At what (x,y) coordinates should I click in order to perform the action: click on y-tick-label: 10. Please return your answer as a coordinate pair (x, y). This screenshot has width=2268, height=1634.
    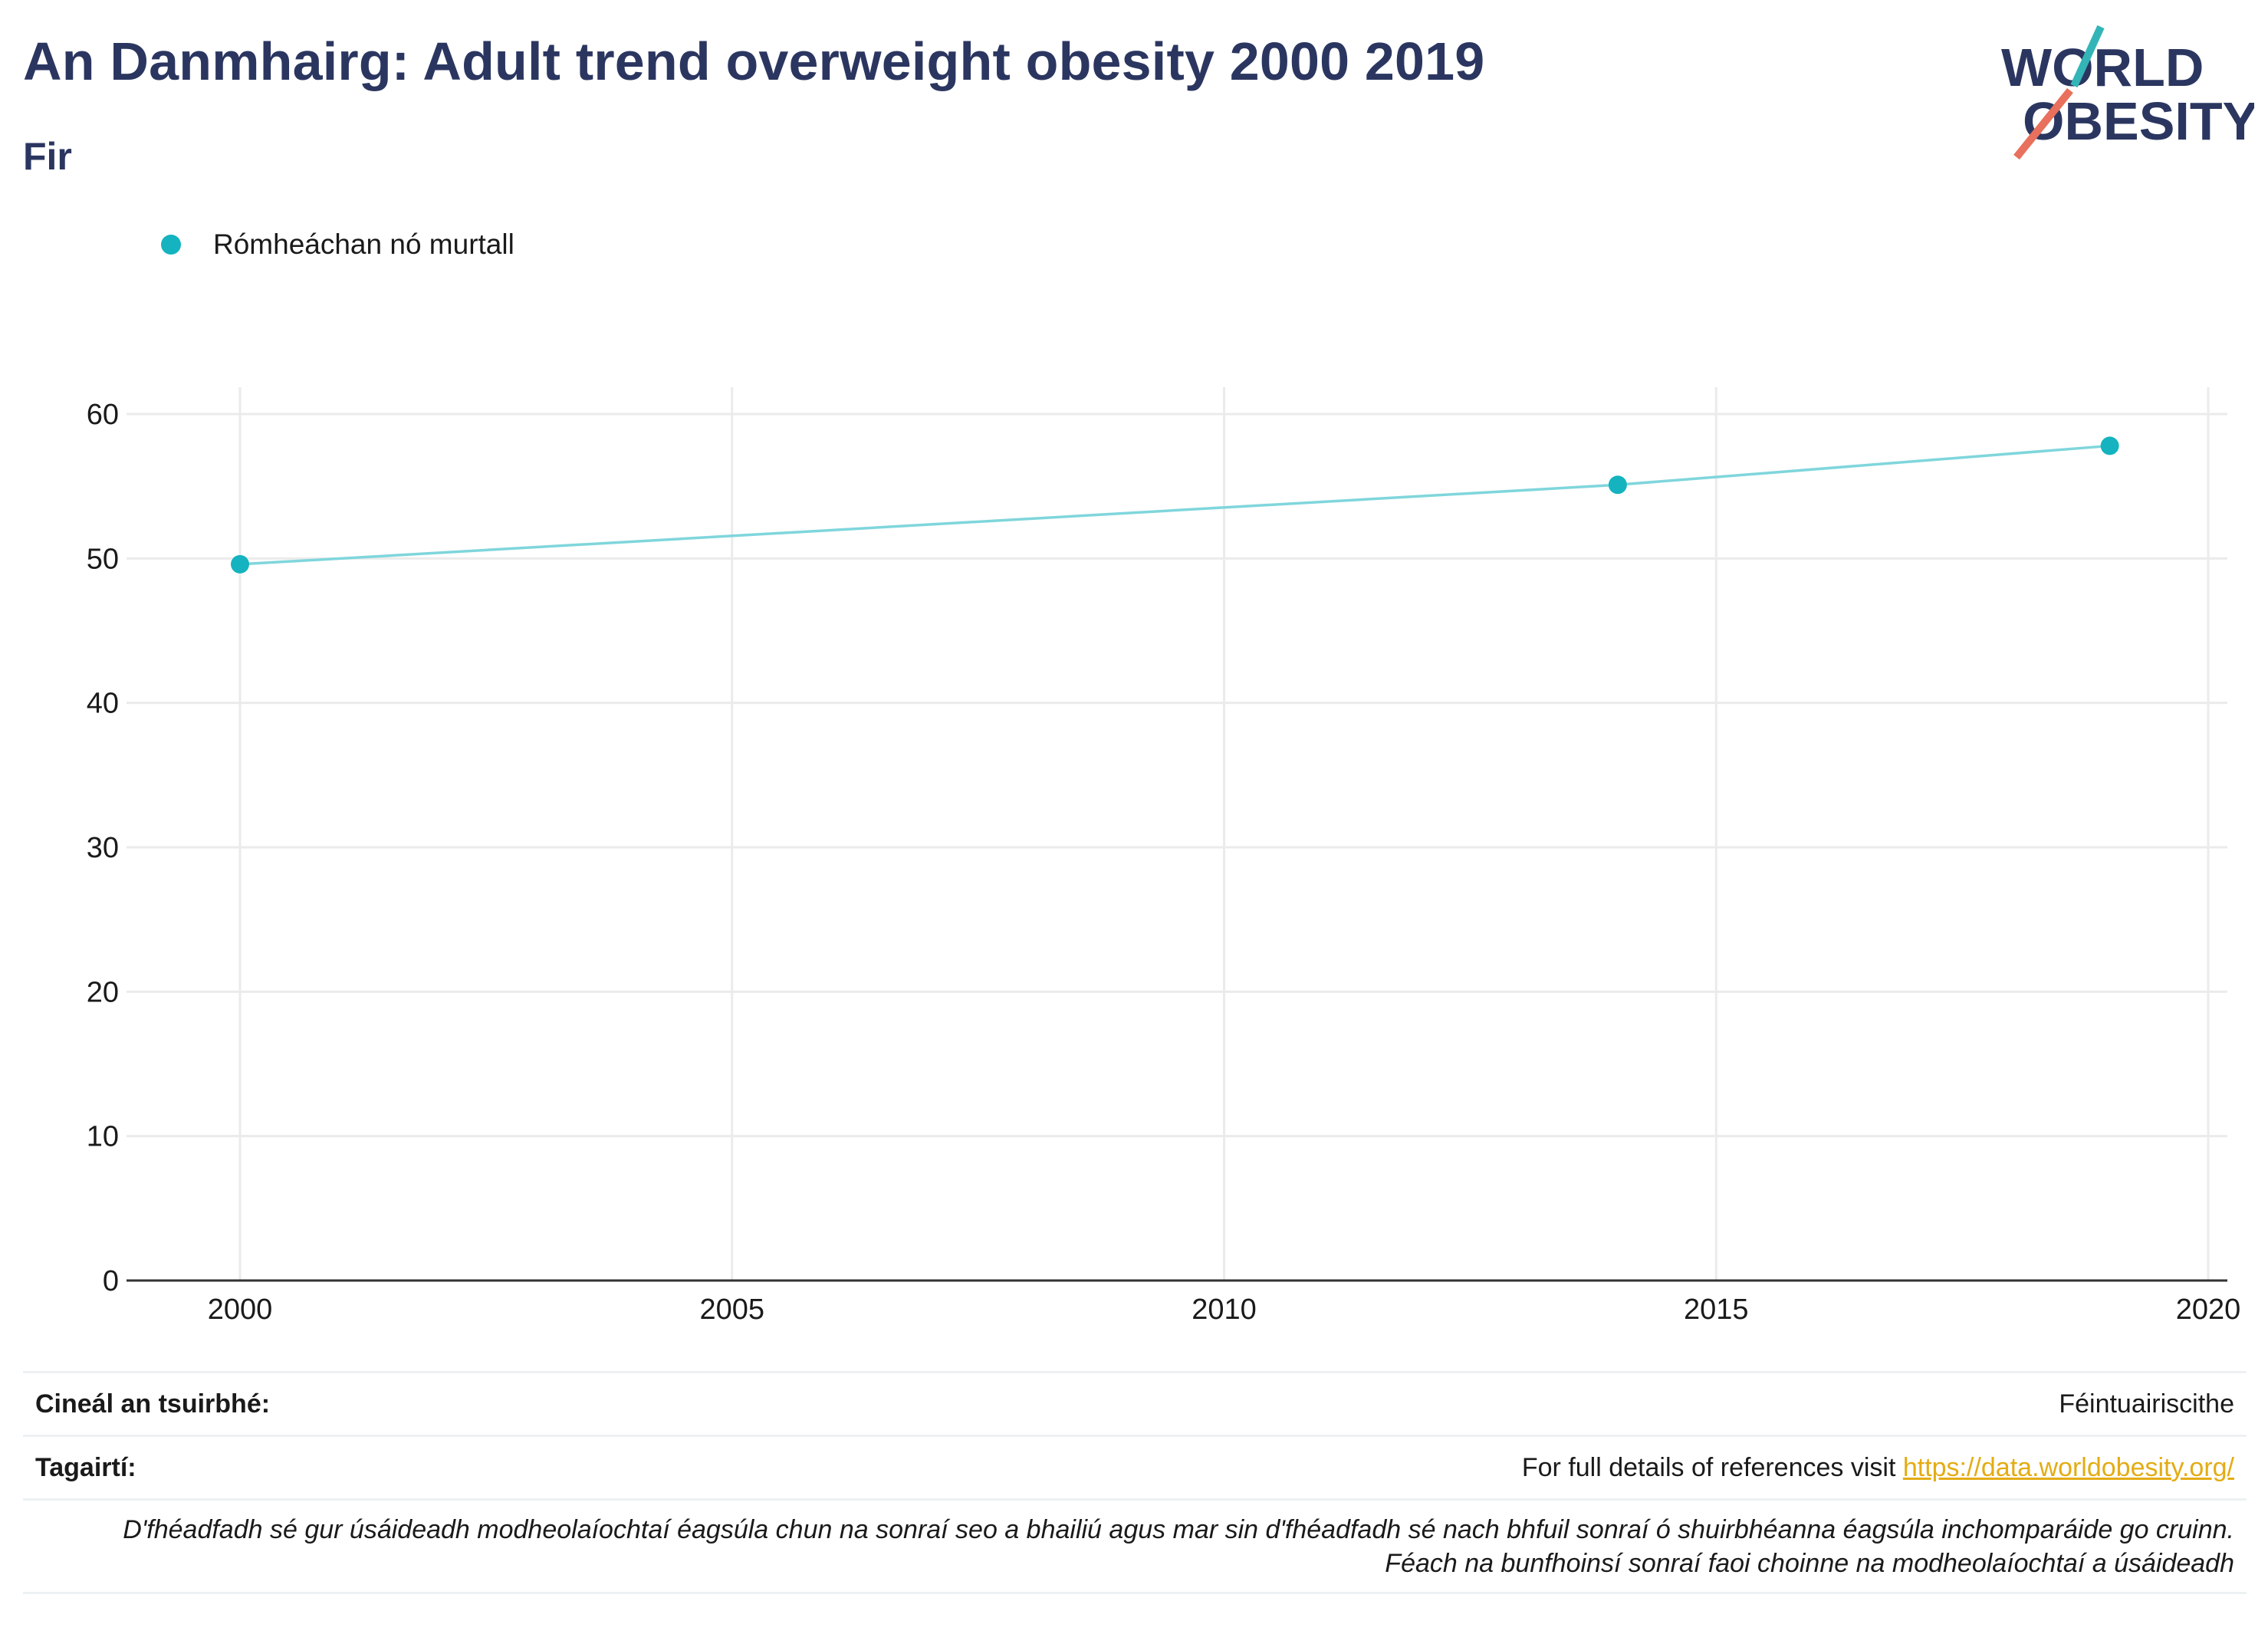
    Looking at the image, I should click on (103, 1137).